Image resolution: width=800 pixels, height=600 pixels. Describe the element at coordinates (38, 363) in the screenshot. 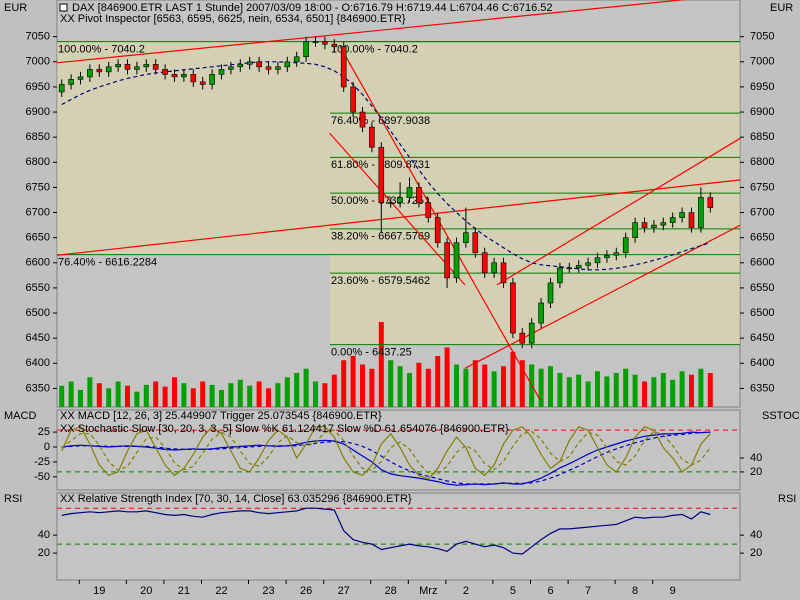

I see `y-tick-label: 6400` at that location.